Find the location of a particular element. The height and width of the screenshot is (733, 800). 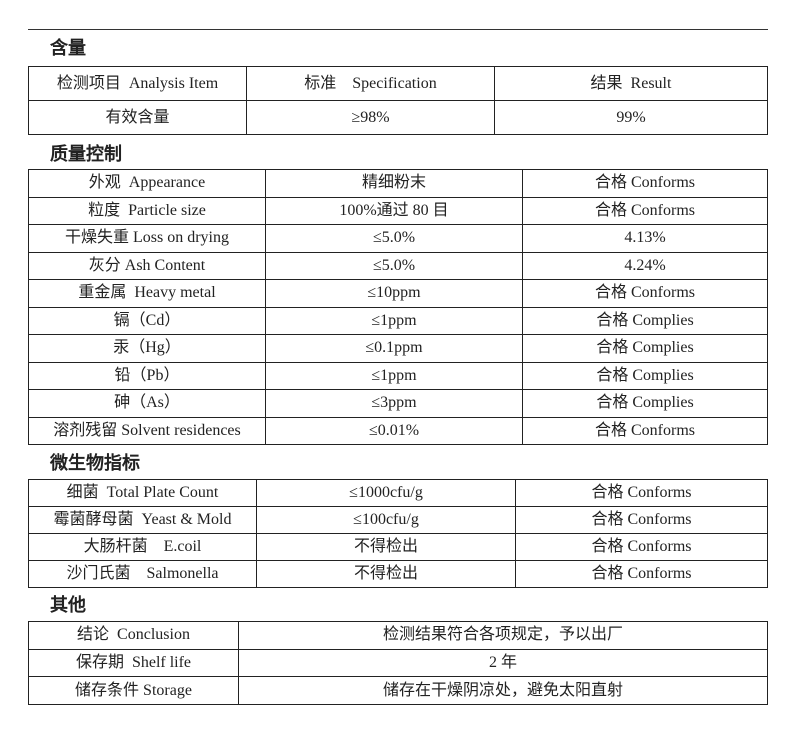

cell-col-1: ≤3ppm is located at coordinates (394, 403).